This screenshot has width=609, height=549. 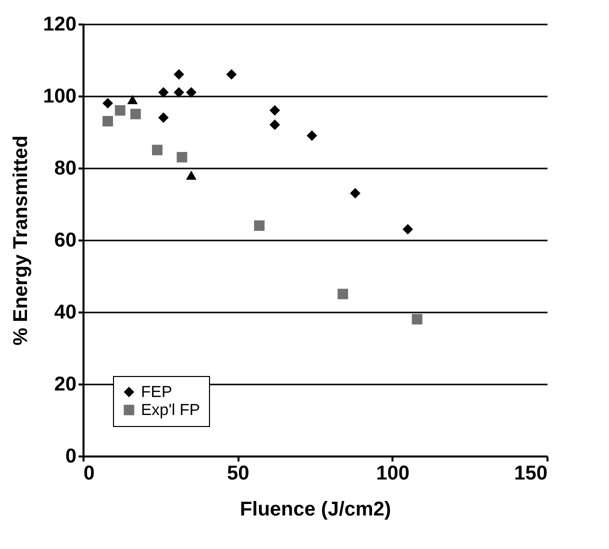 What do you see at coordinates (65, 241) in the screenshot?
I see `y-tick-label: 60` at bounding box center [65, 241].